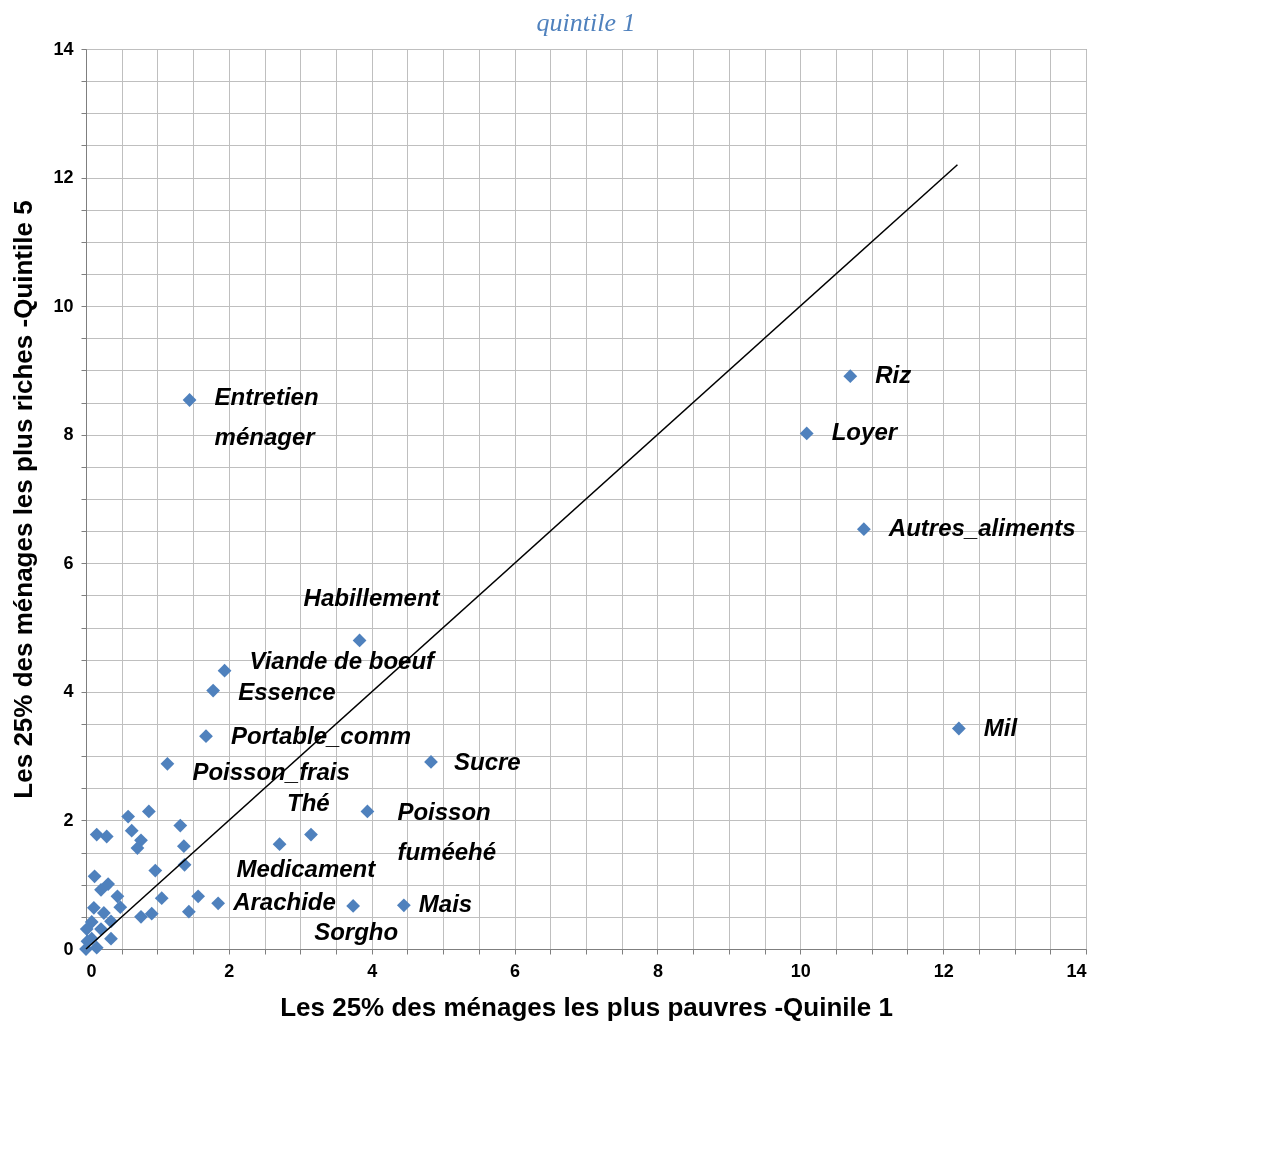 The height and width of the screenshot is (1175, 1283). I want to click on chart-title: quintile 1, so click(586, 22).